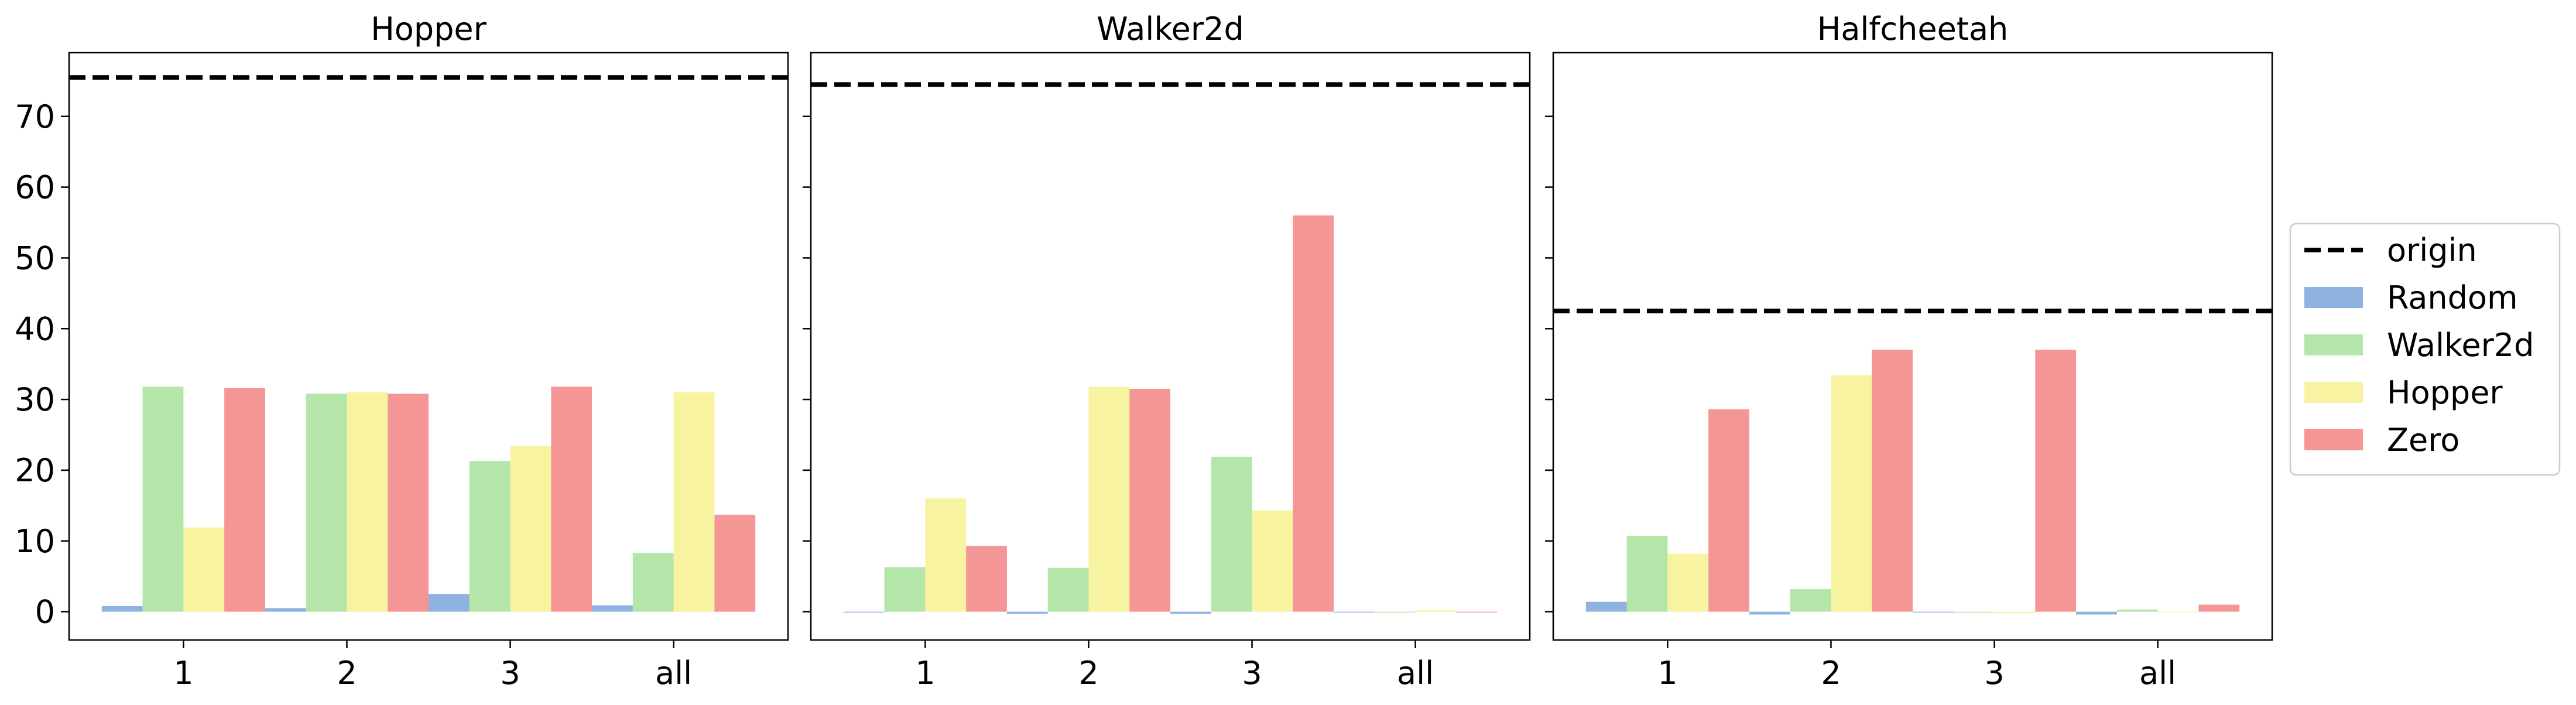 The height and width of the screenshot is (705, 2576). I want to click on legend-label-hopper: Hopper, so click(2445, 392).